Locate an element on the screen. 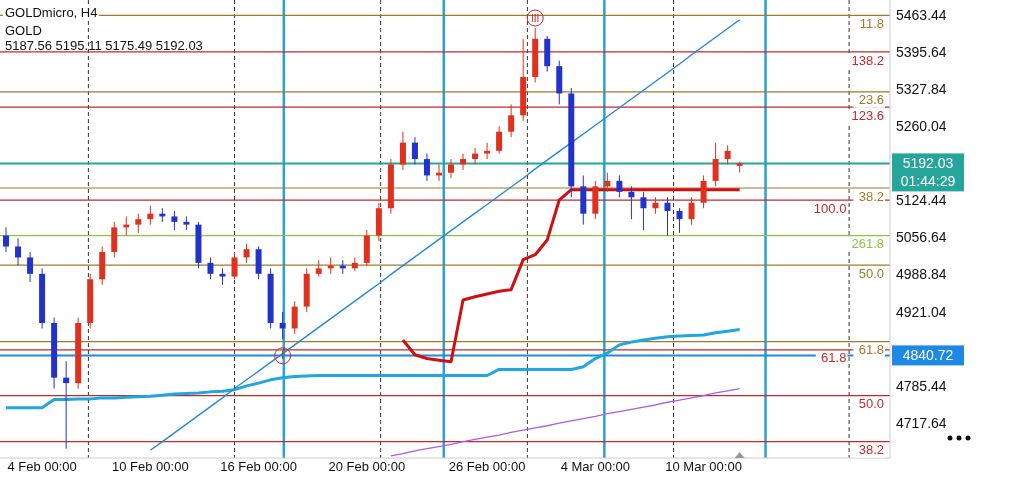 The width and height of the screenshot is (1024, 477). y-tick-label: 5395.64 is located at coordinates (921, 52).